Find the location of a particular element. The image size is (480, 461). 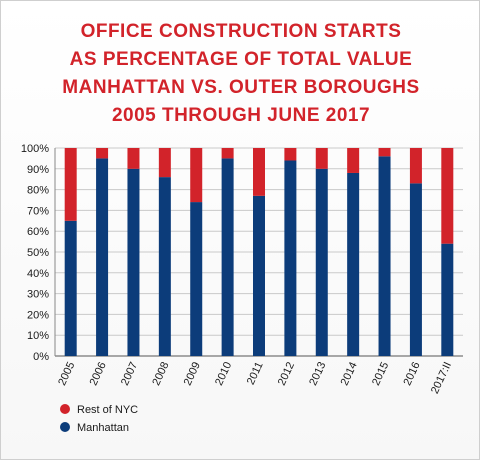

y-tick-label: 10% is located at coordinates (38, 336).